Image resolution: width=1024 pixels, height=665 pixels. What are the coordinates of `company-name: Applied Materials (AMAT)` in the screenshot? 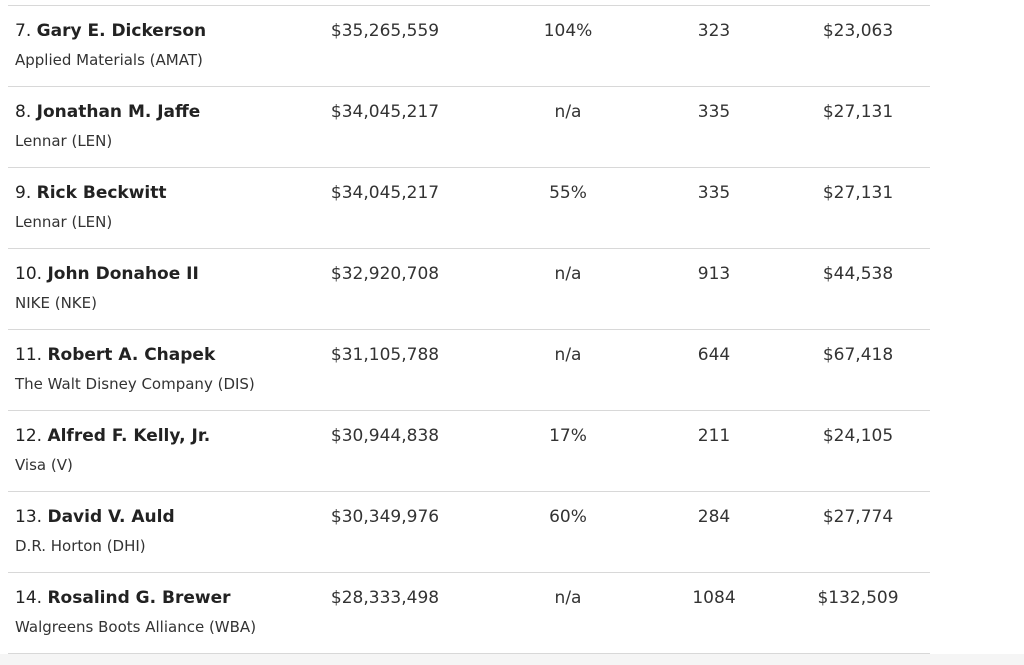 It's located at (109, 60).